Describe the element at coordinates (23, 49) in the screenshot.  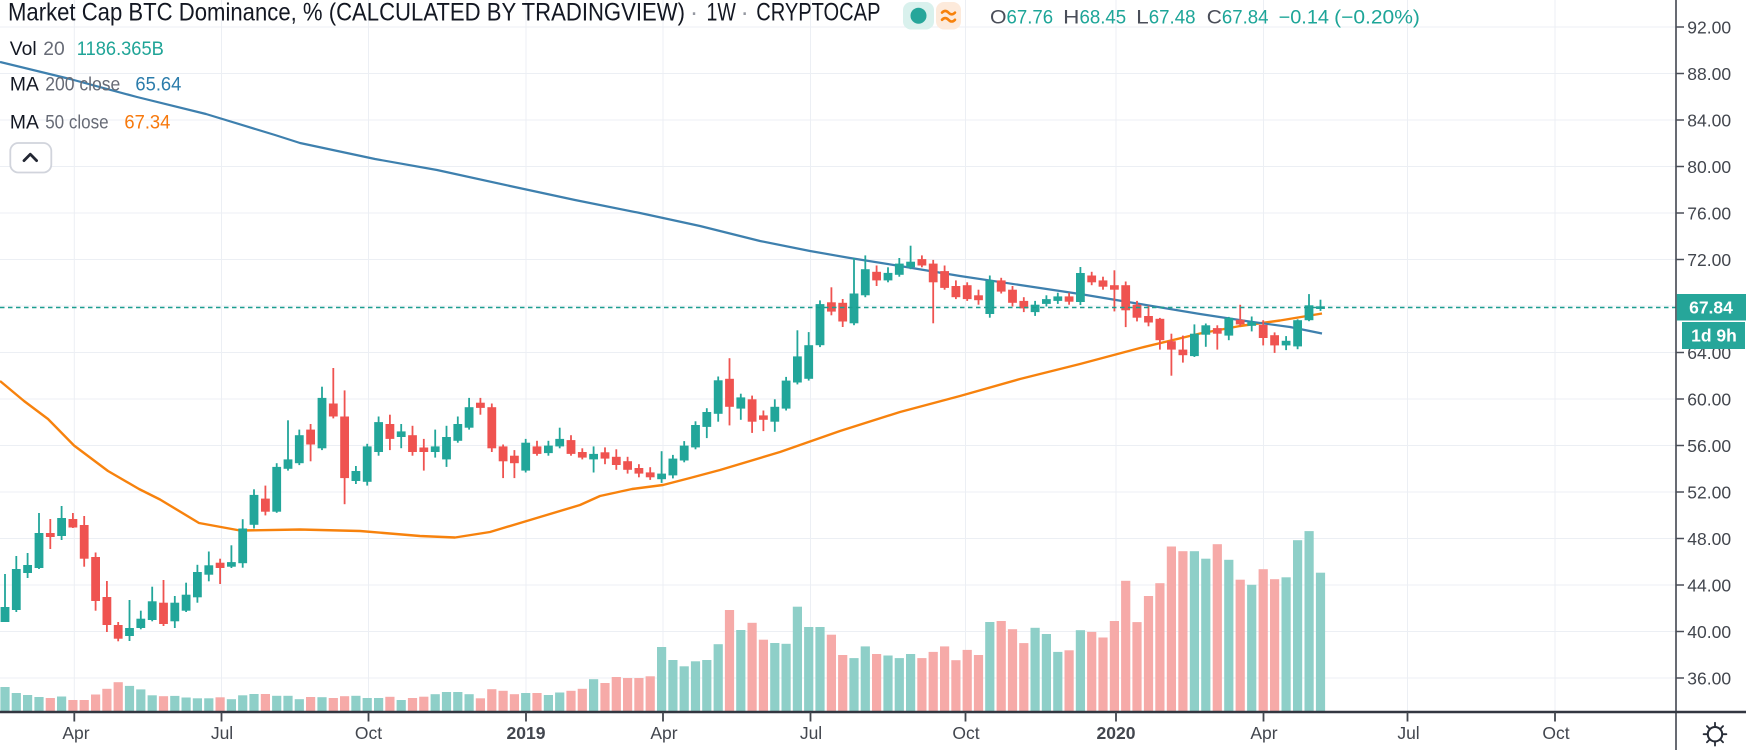
I see `svg-text: Vol` at that location.